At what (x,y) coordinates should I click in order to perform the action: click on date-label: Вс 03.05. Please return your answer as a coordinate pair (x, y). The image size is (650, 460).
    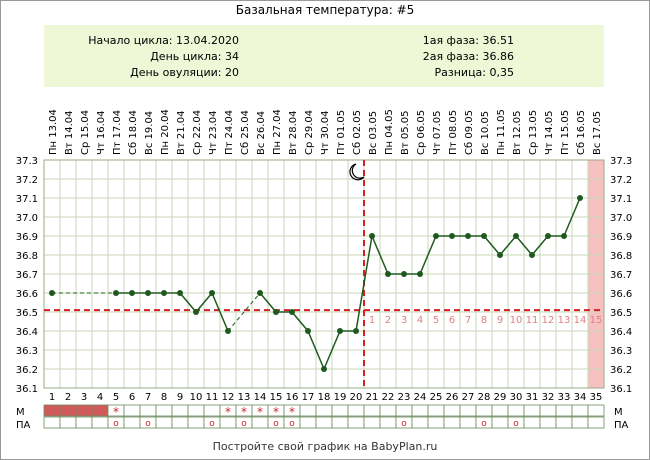
    Looking at the image, I should click on (373, 133).